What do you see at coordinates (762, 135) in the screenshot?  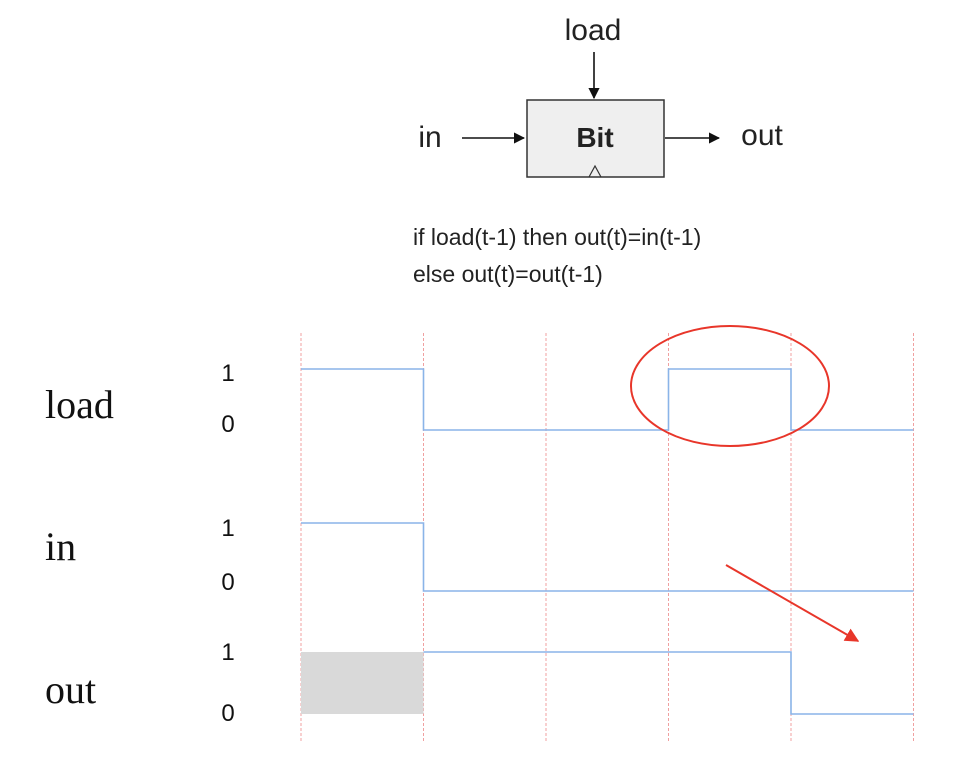 I see `out-pin-label: out` at bounding box center [762, 135].